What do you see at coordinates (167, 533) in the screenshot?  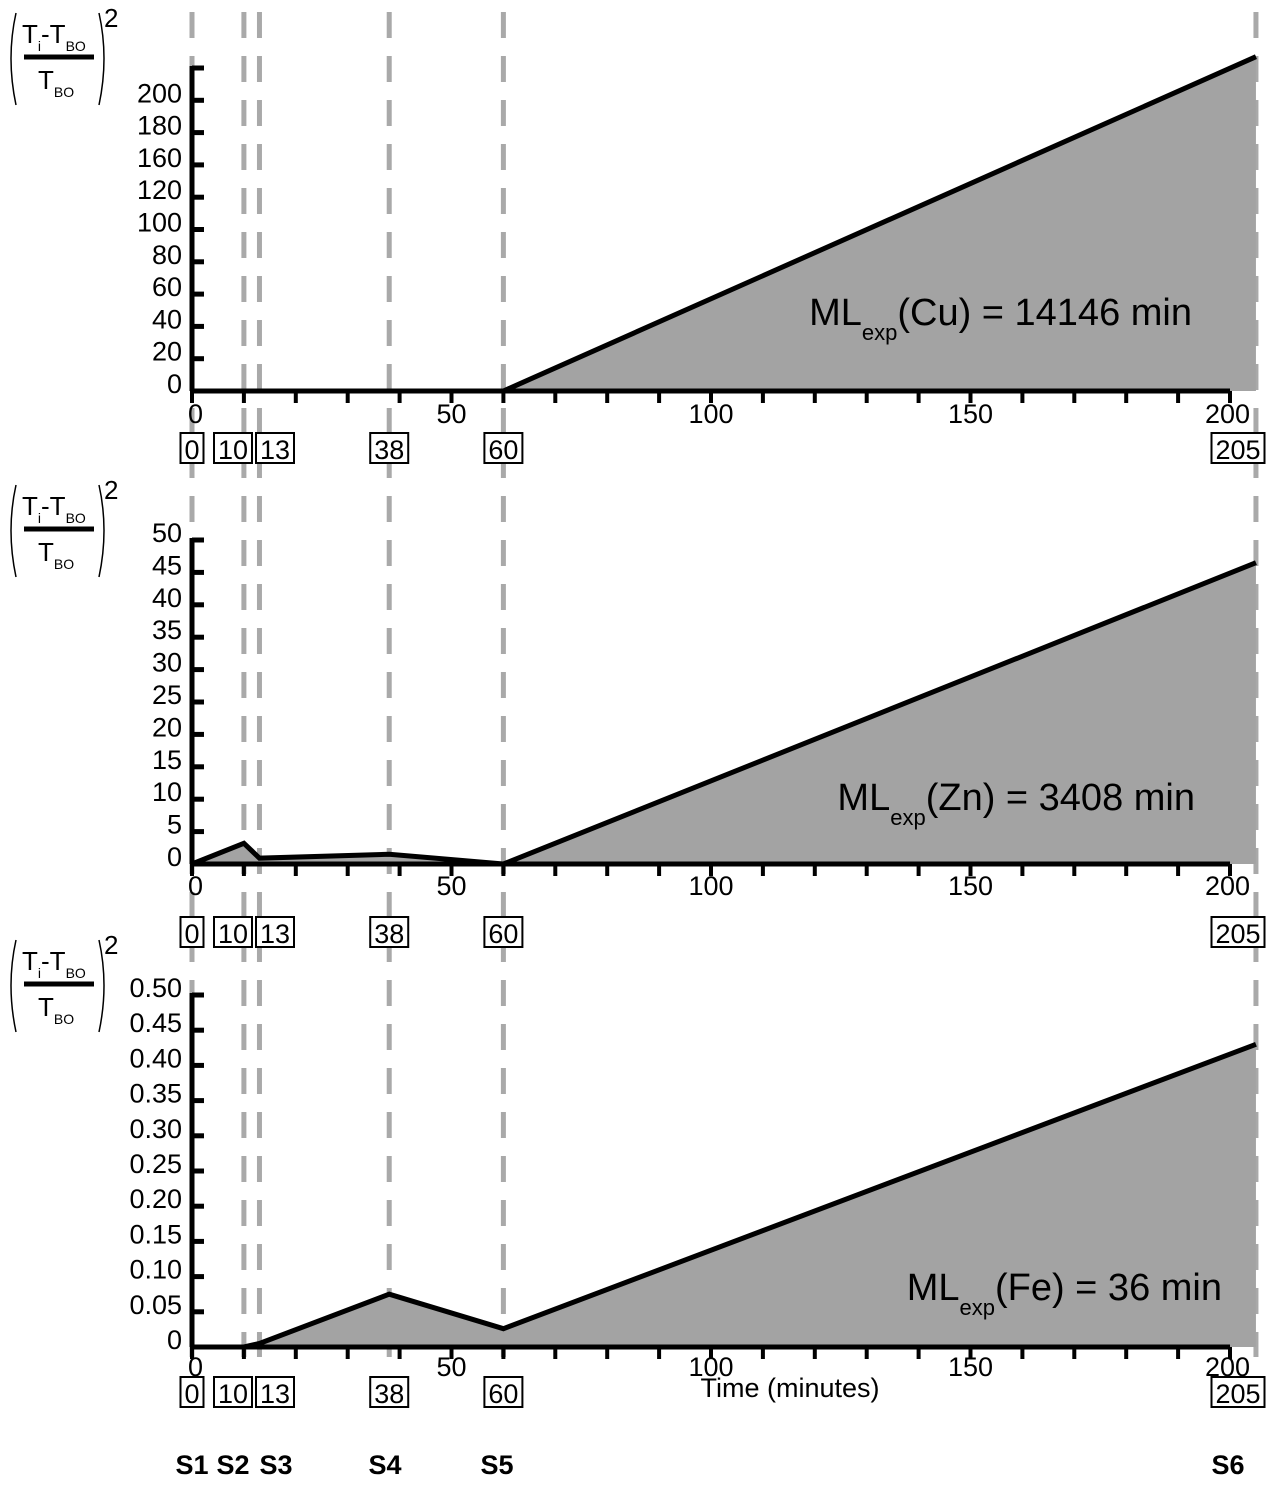 I see `y-tick-label: 50` at bounding box center [167, 533].